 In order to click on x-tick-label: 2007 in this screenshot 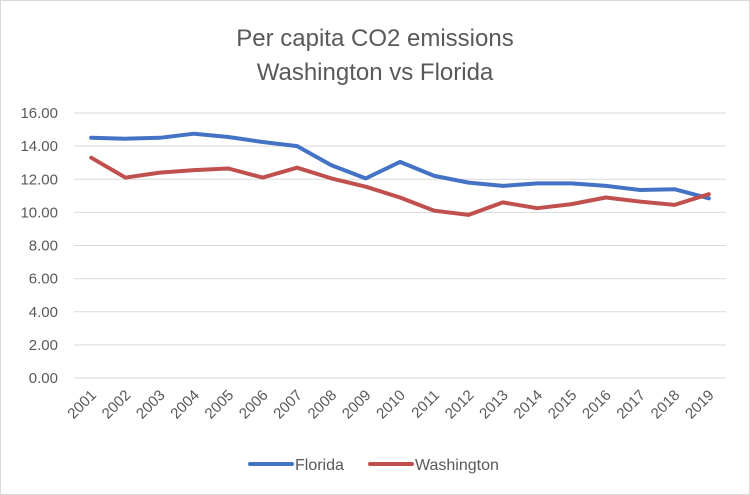, I will do `click(288, 405)`.